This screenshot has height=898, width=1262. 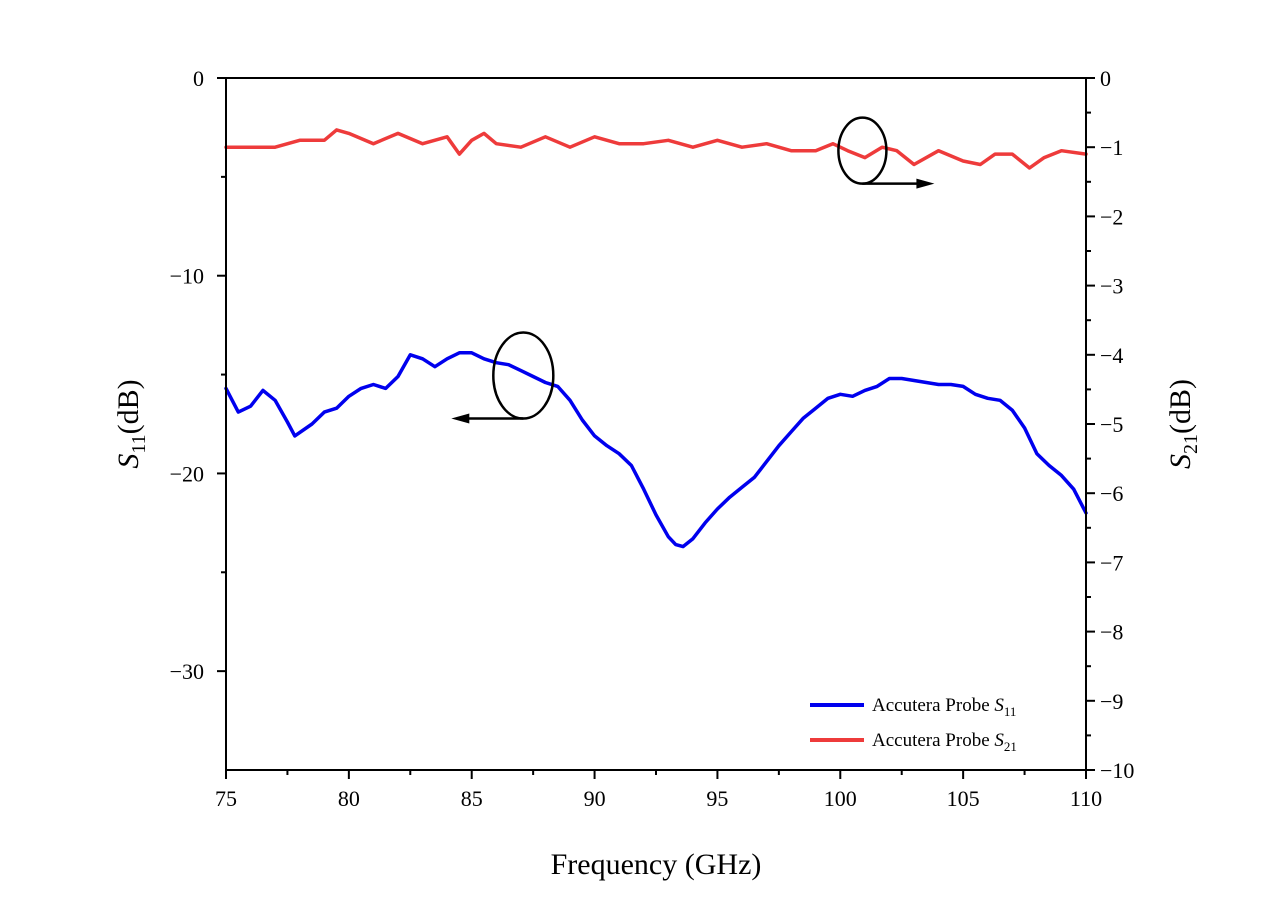 I want to click on annotations, so click(x=693, y=270).